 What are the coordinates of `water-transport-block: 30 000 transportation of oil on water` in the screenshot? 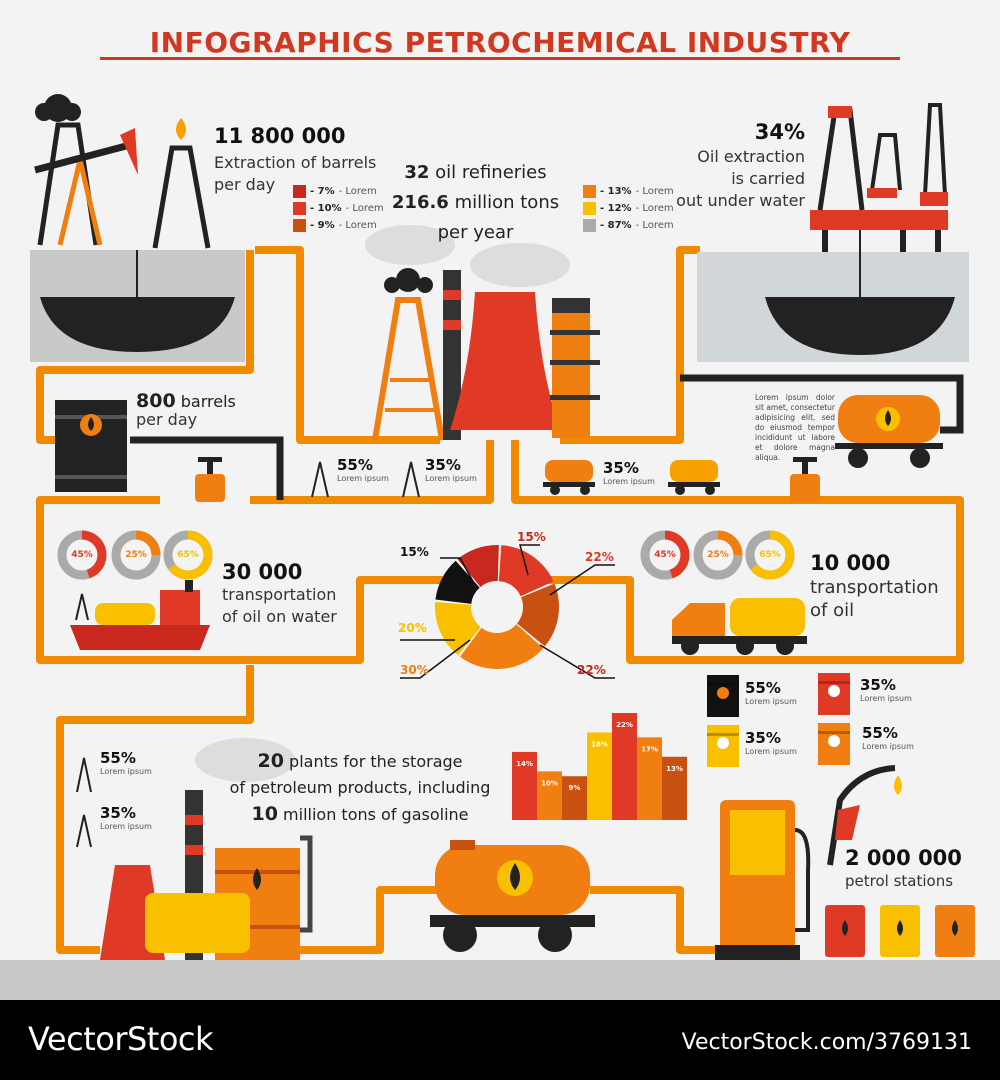 It's located at (279, 594).